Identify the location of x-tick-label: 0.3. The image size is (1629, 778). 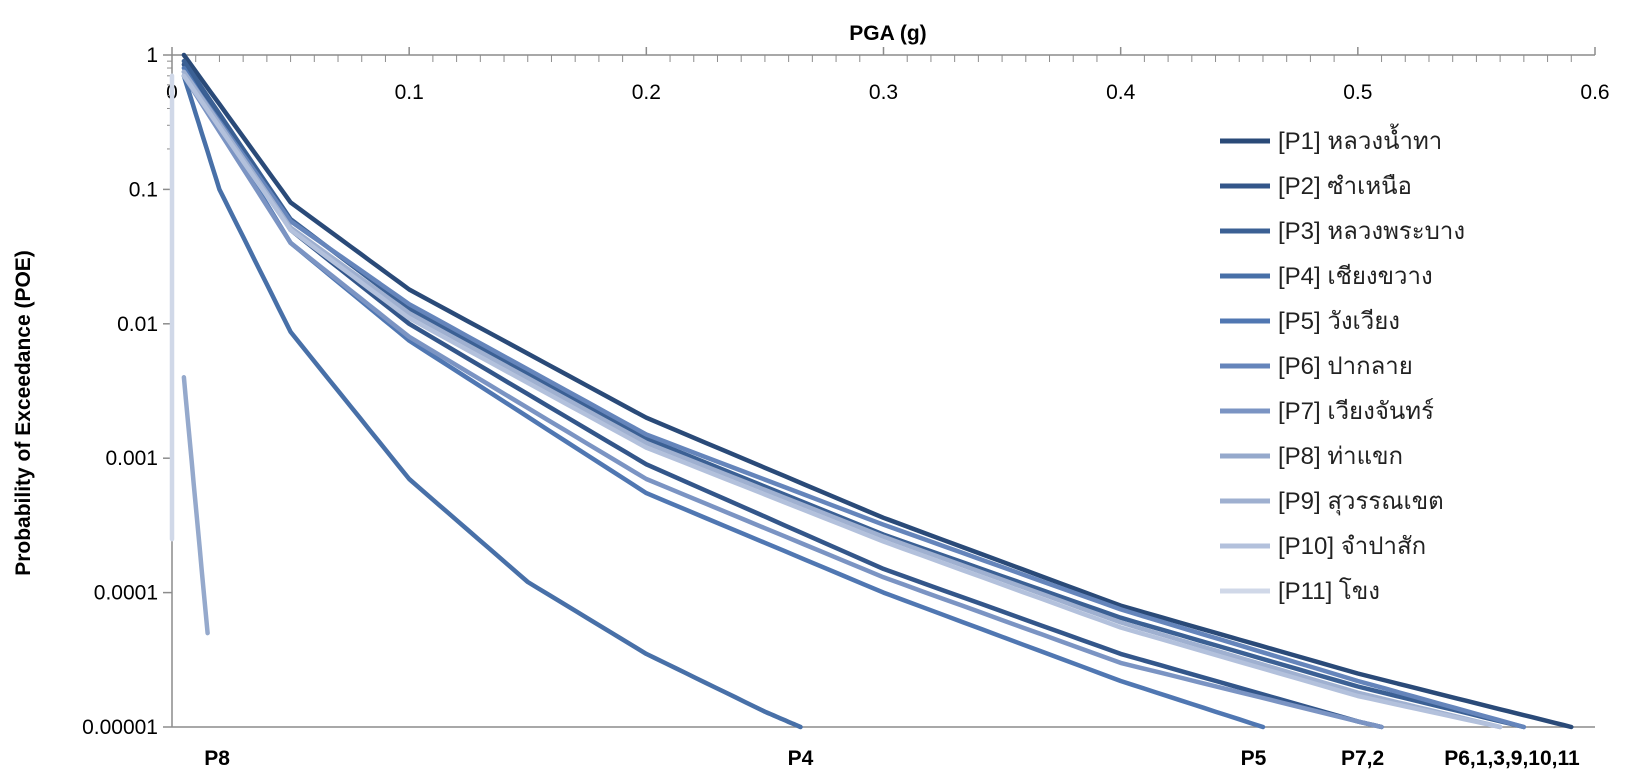
(883, 92).